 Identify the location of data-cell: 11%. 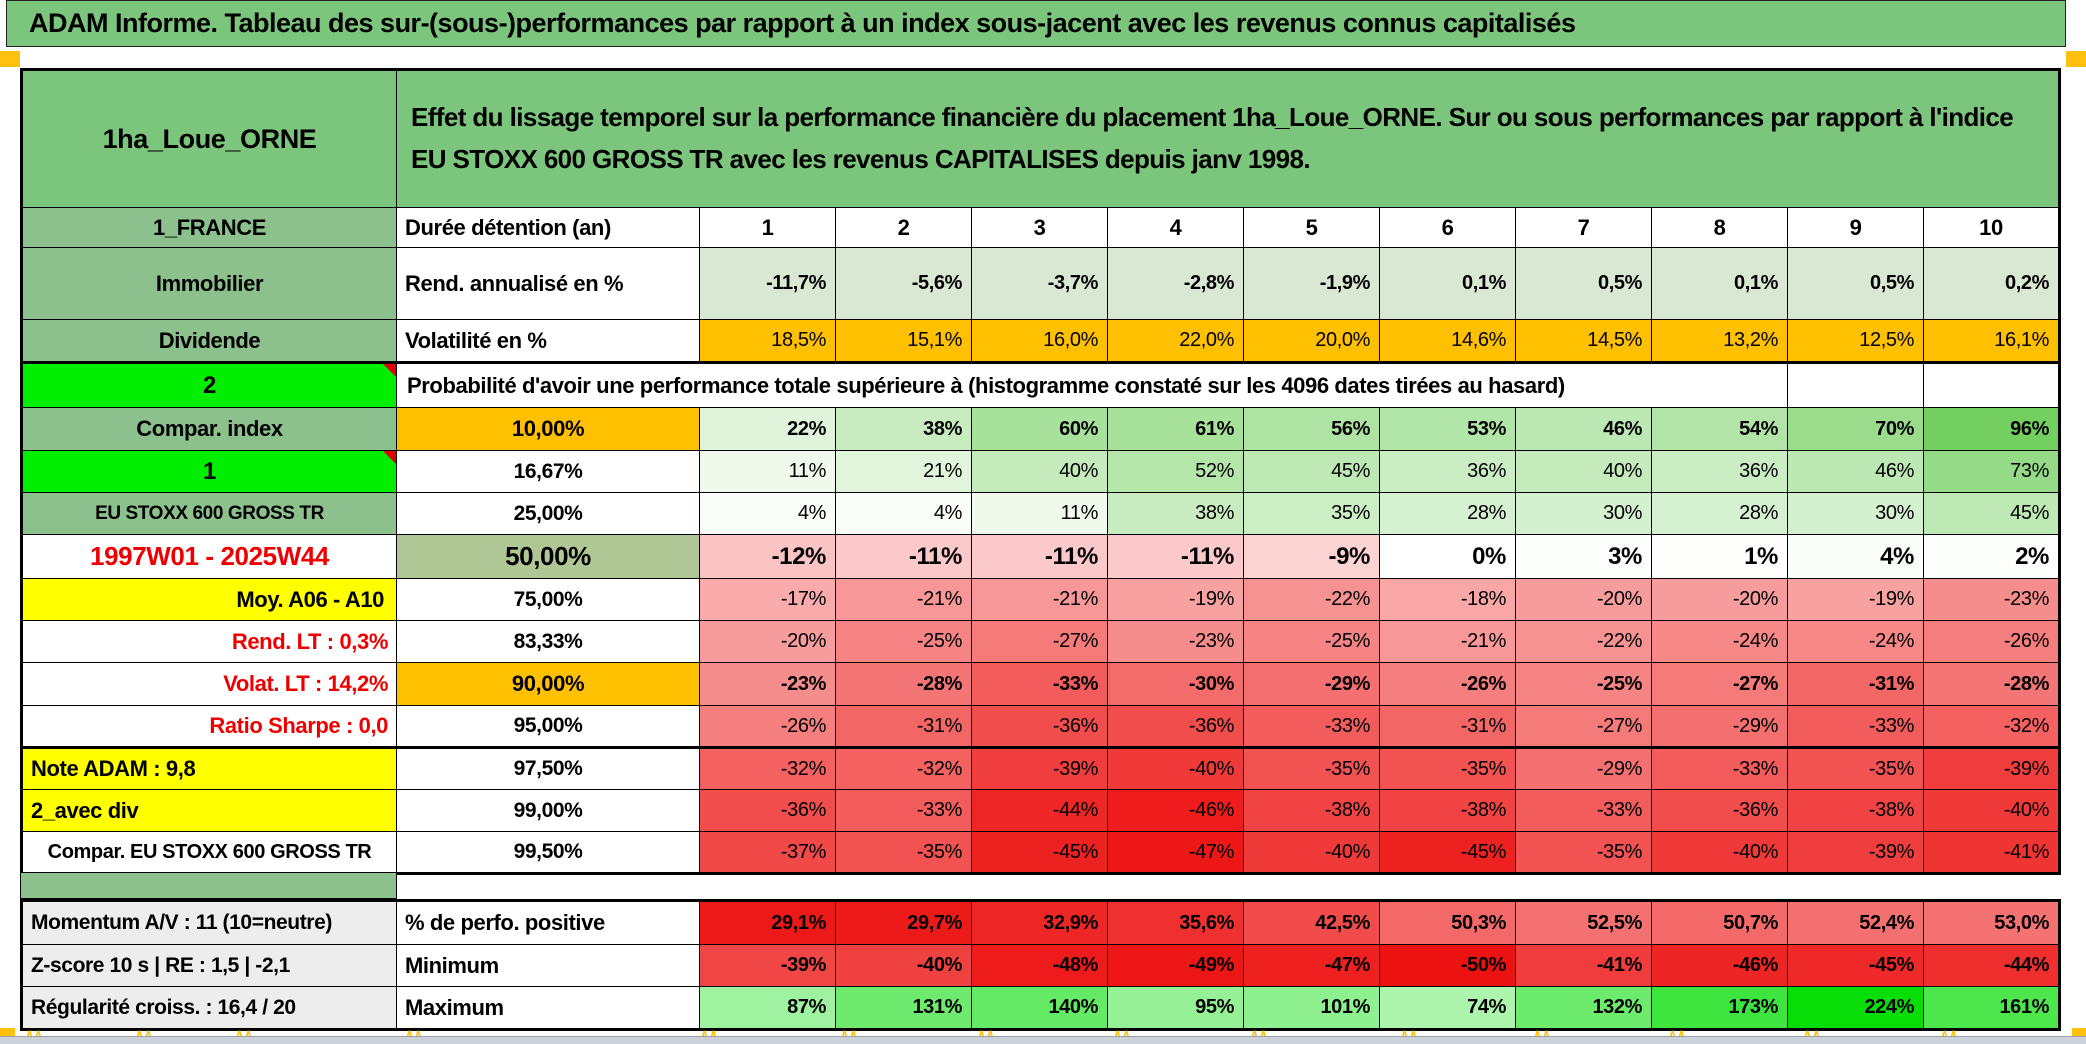
(767, 471).